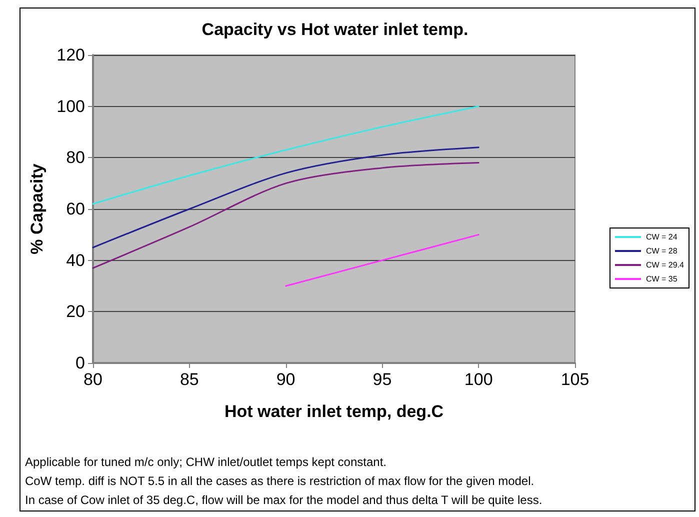 The width and height of the screenshot is (699, 517). What do you see at coordinates (37, 208) in the screenshot?
I see `y-axis-title: % Capacity` at bounding box center [37, 208].